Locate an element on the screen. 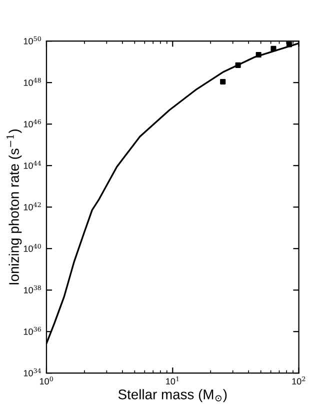  y-tick-label: 10$^{44}$ is located at coordinates (33, 164).